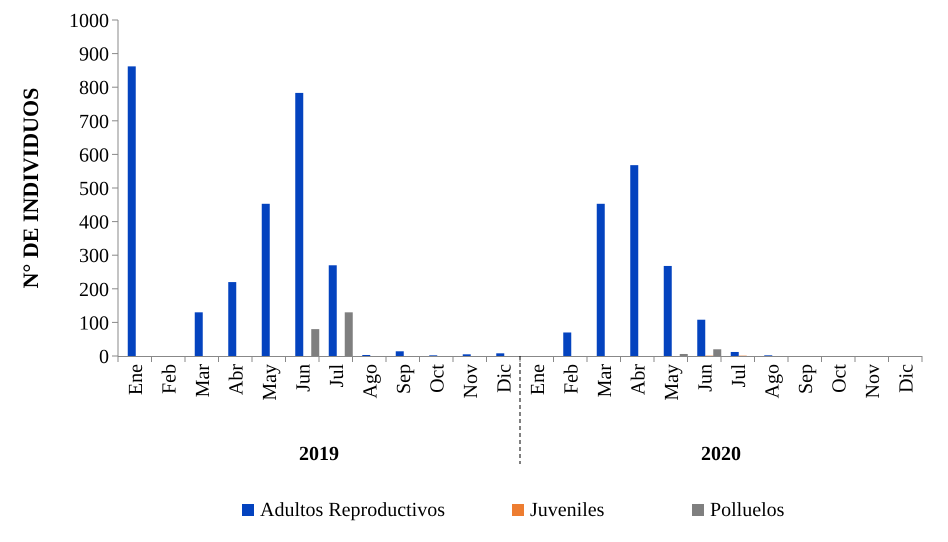 This screenshot has height=542, width=948. I want to click on y-tick-label: 900, so click(94, 55).